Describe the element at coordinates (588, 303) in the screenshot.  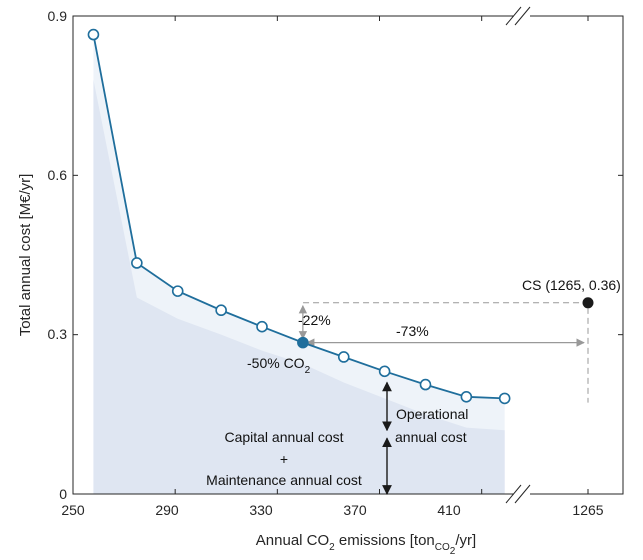
I see `cs-point` at that location.